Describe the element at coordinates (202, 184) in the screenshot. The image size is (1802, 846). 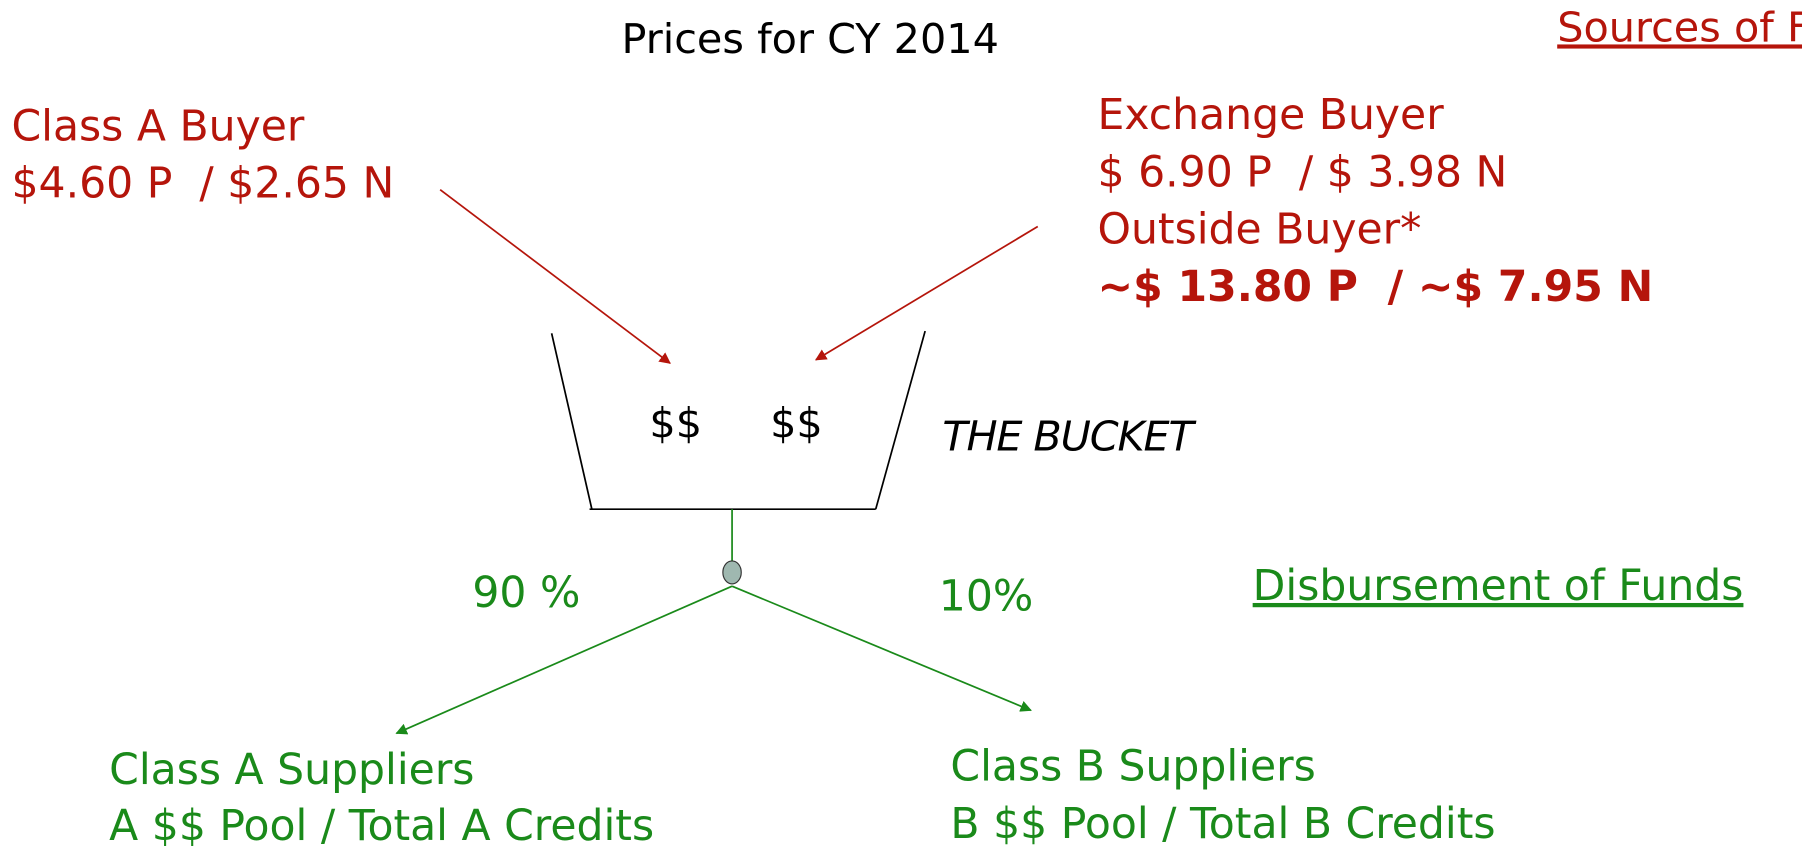
I see `class-a-price: $4.60 P / $2.65 N` at that location.